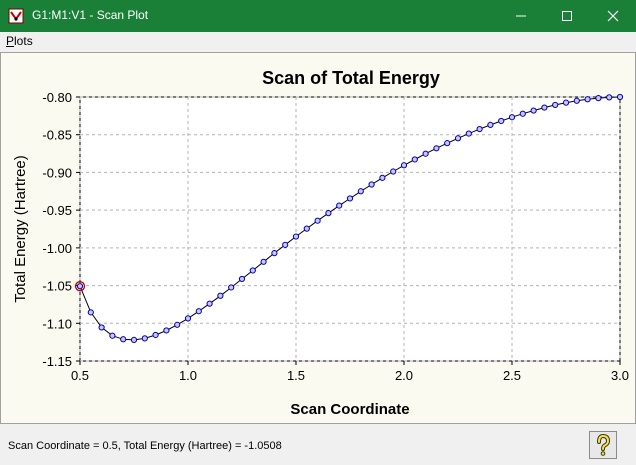  I want to click on minimize-button, so click(521, 16).